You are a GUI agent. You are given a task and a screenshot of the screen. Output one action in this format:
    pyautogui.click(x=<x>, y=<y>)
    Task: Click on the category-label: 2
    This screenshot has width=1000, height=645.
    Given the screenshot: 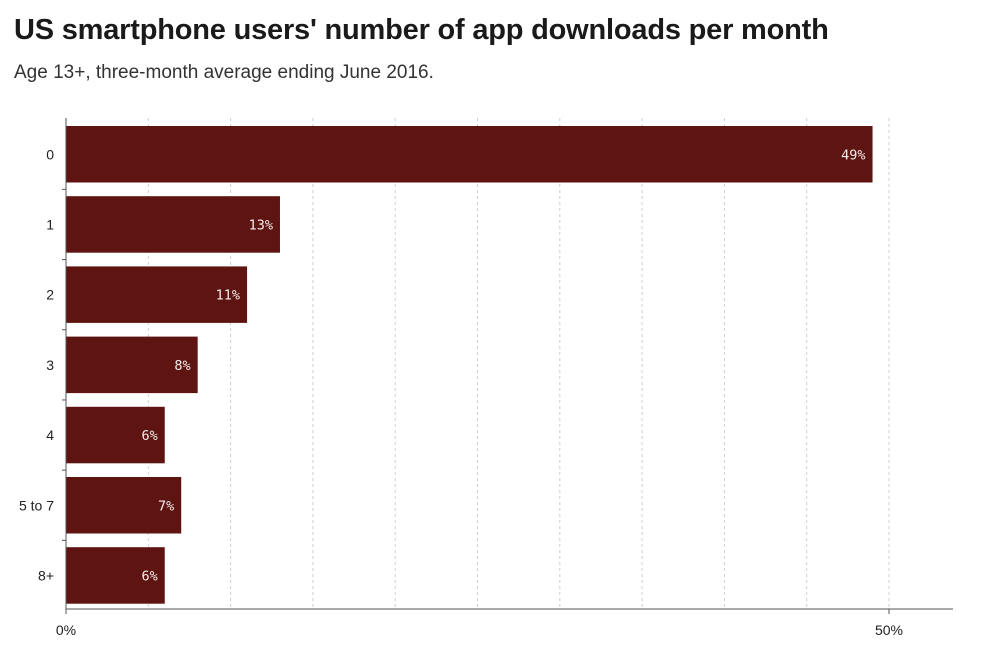 What is the action you would take?
    pyautogui.click(x=50, y=295)
    